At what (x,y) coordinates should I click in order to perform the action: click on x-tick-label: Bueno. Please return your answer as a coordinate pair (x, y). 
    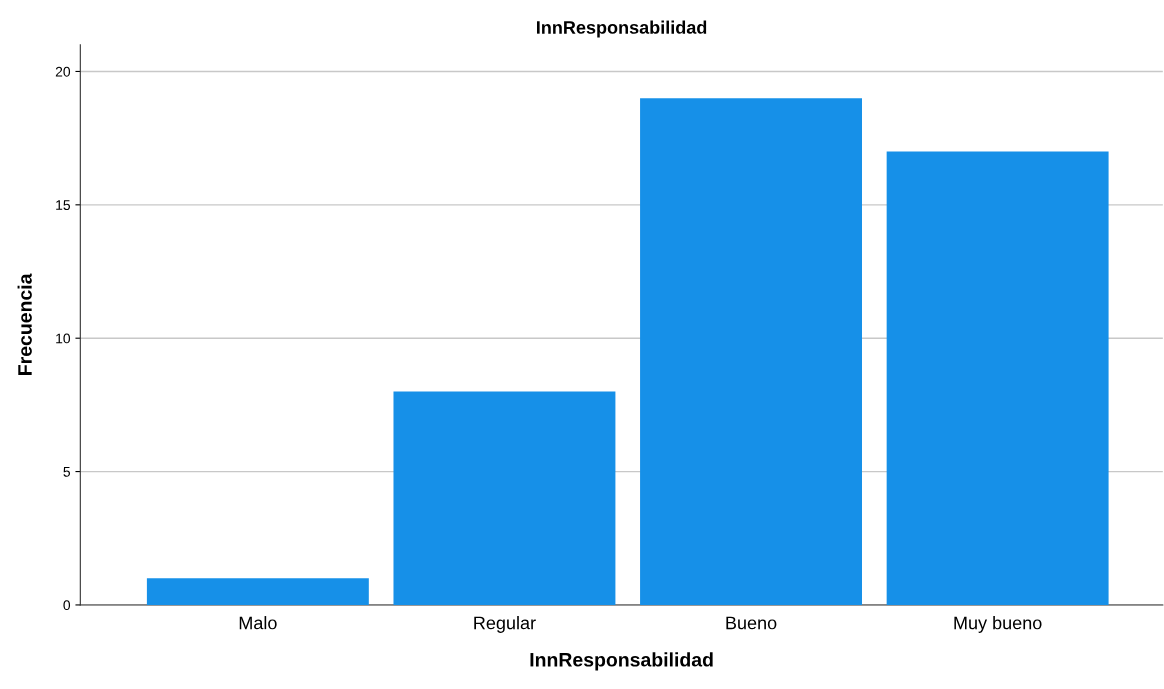
    Looking at the image, I should click on (751, 623).